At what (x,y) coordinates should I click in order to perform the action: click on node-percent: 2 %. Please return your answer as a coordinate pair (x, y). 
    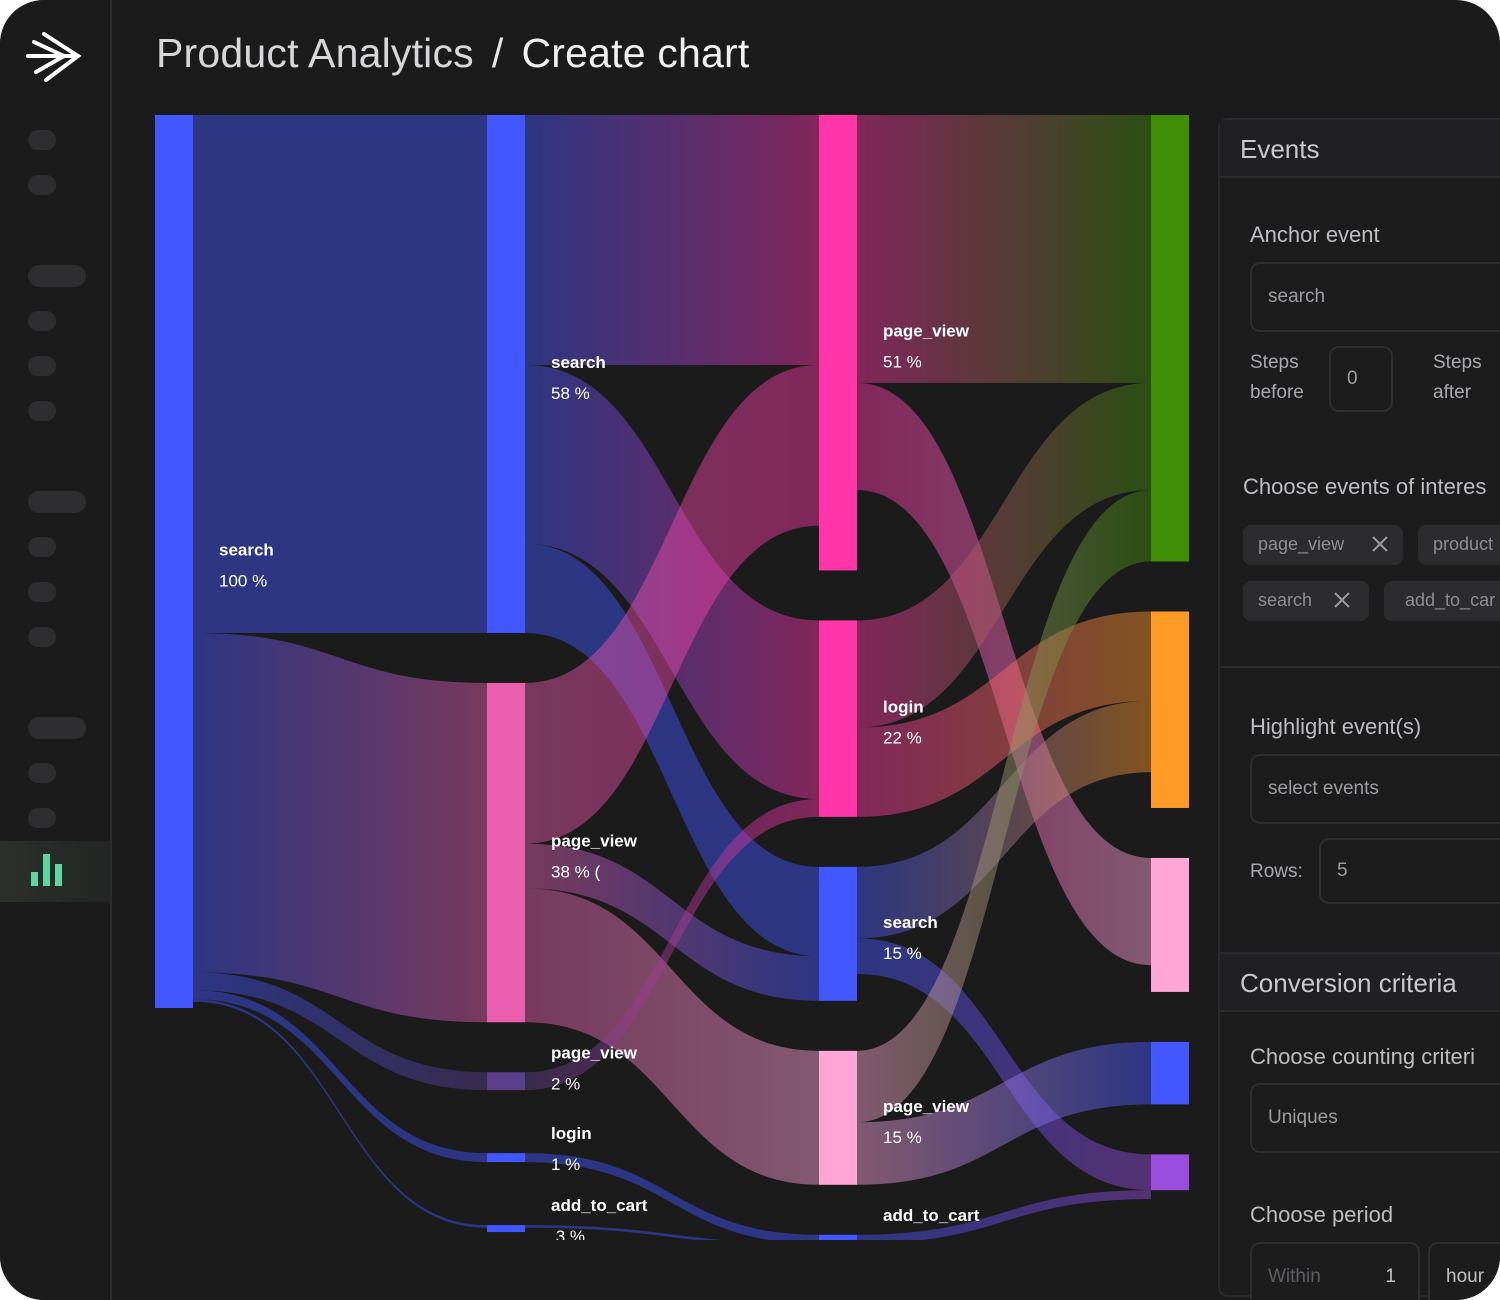
    Looking at the image, I should click on (565, 1083).